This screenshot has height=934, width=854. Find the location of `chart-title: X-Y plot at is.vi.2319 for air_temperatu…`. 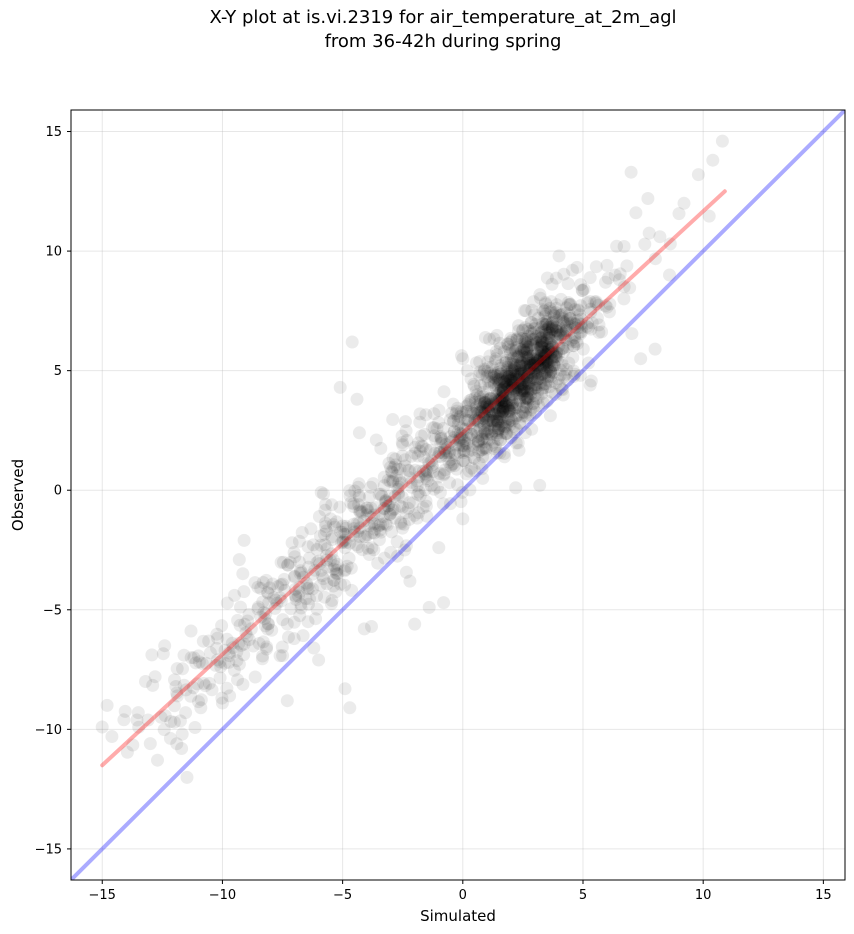

chart-title: X-Y plot at is.vi.2319 for air_temperatu… is located at coordinates (427, 30).